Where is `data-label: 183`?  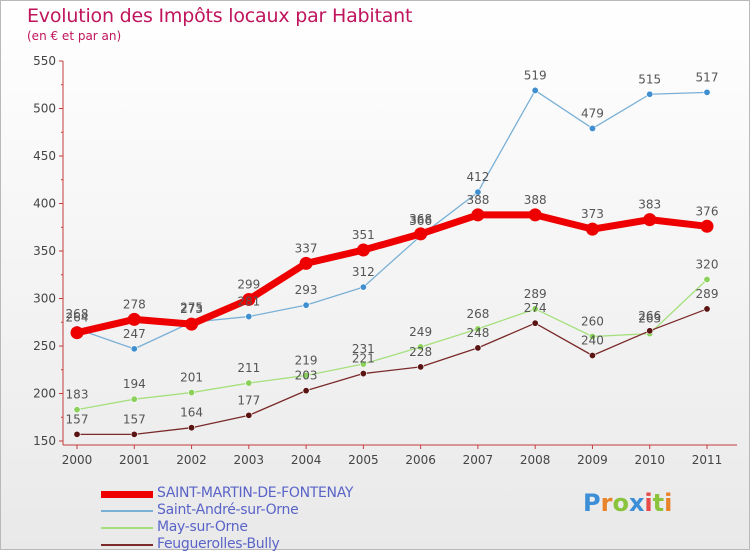 data-label: 183 is located at coordinates (77, 395).